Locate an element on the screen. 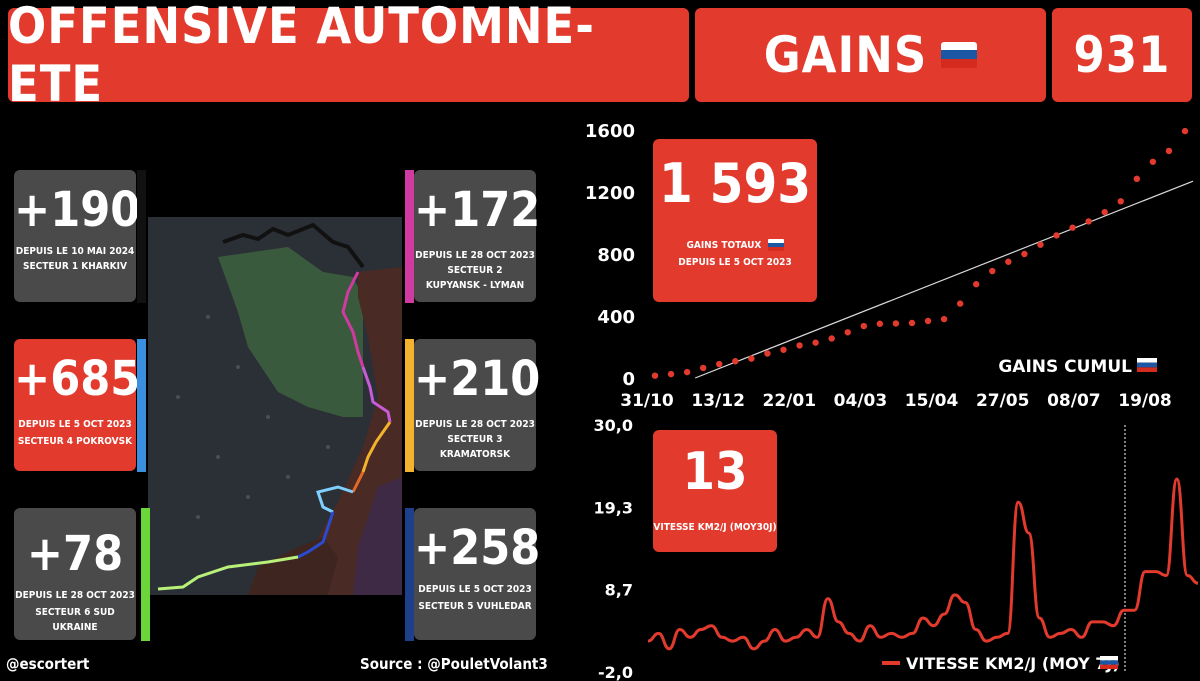 The height and width of the screenshot is (681, 1200). author-handle: @escortert is located at coordinates (48, 664).